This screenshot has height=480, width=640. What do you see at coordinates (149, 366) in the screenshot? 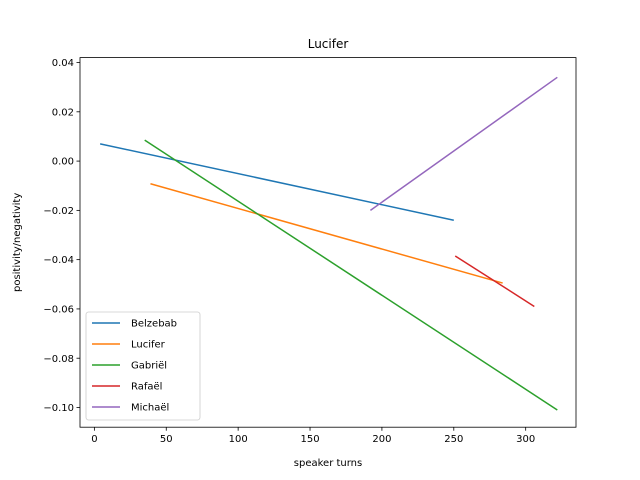
I see `legend-label: Gabriël` at bounding box center [149, 366].